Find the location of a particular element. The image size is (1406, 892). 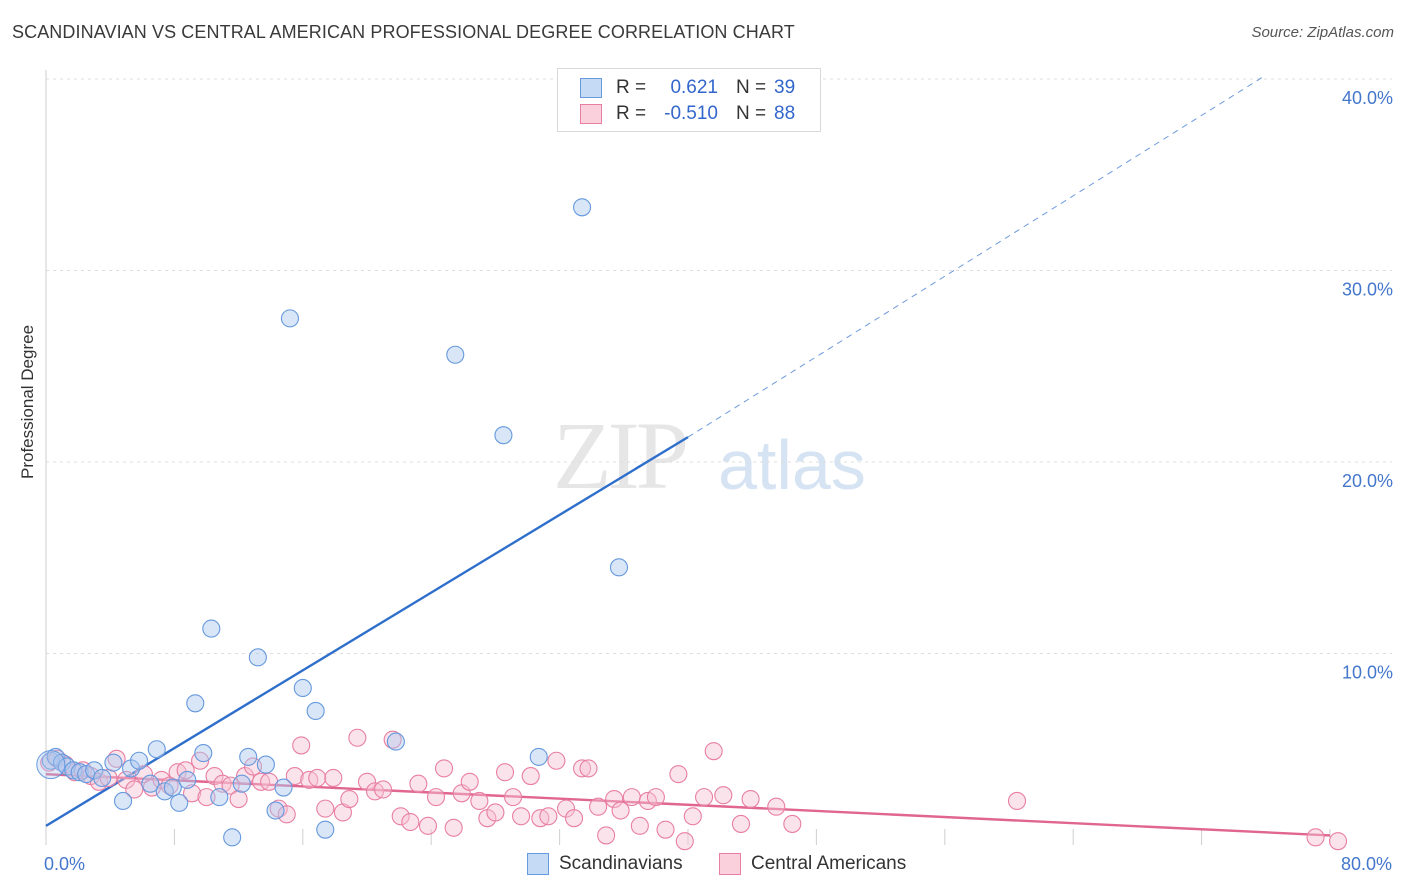

bottom-legend-central-americans: Central Americans is located at coordinates (812, 864).